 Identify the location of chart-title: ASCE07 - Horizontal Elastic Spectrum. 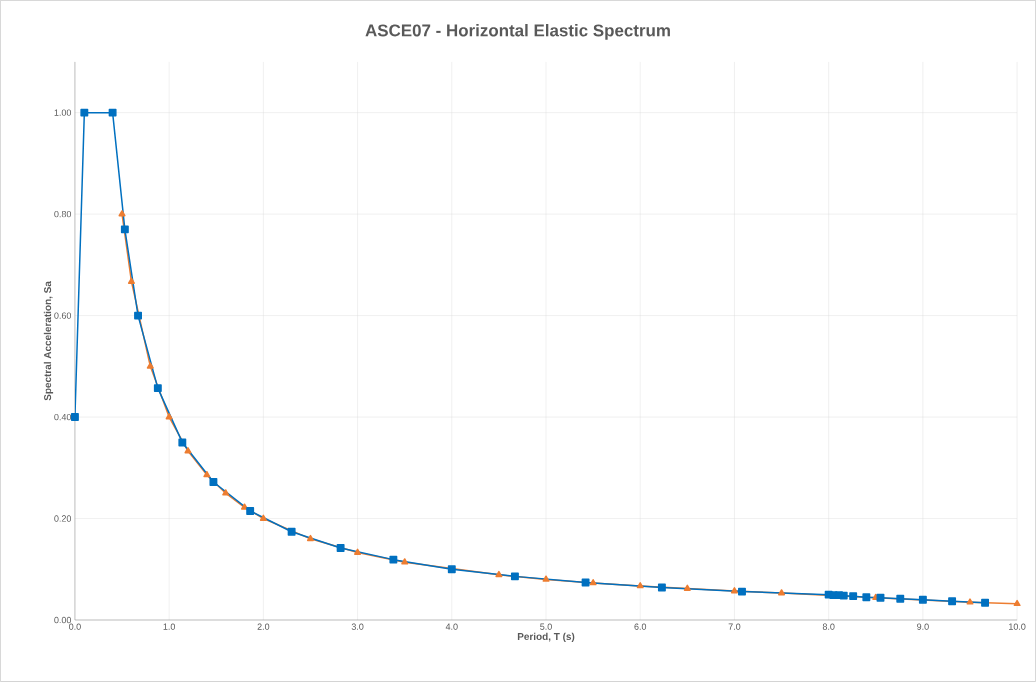
(517, 32).